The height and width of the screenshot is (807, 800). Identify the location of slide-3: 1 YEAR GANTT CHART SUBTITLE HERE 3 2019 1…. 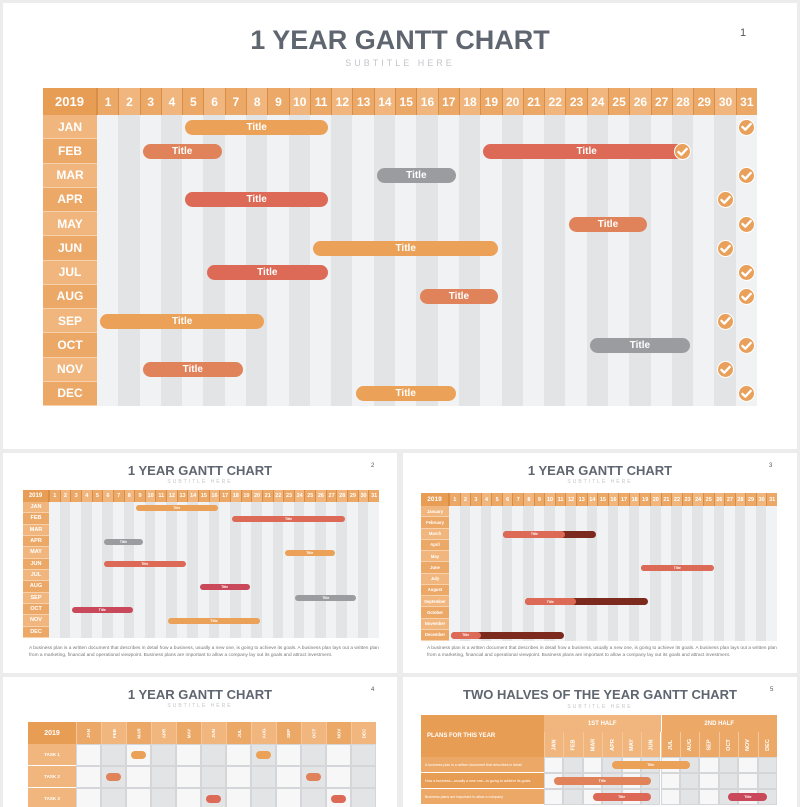
(600, 563).